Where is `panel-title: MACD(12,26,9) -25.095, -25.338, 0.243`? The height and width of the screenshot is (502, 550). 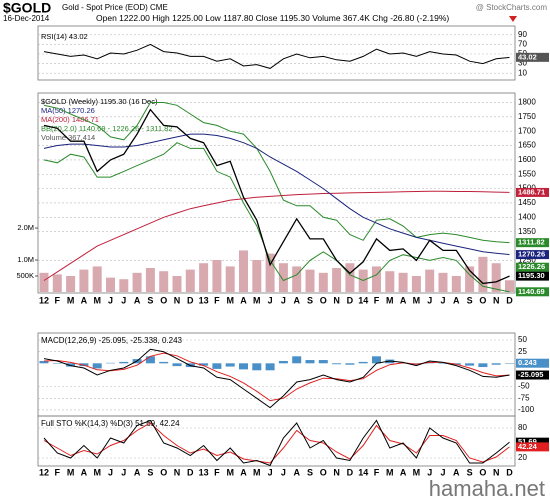 panel-title: MACD(12,26,9) -25.095, -25.338, 0.243 is located at coordinates (112, 340).